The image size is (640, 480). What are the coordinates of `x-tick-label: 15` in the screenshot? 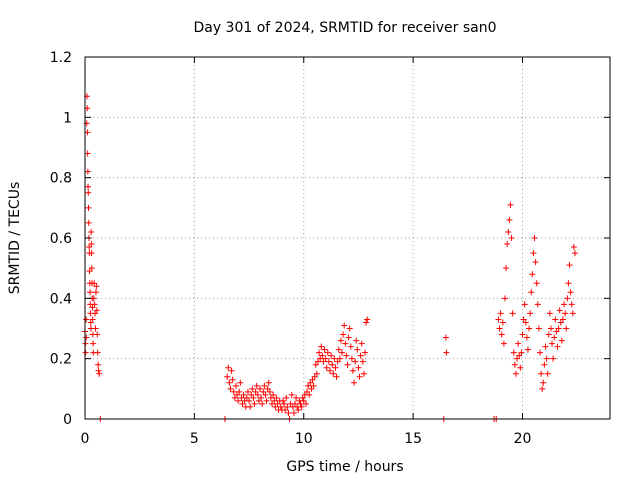 It's located at (413, 439).